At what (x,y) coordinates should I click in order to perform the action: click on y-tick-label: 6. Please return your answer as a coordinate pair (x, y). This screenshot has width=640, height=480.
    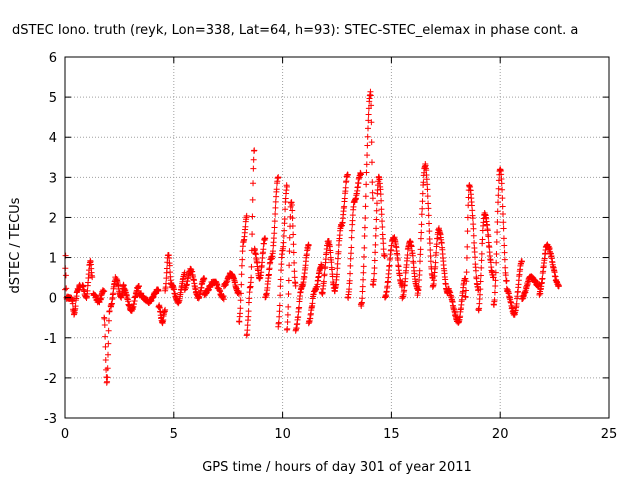
    Looking at the image, I should click on (53, 58).